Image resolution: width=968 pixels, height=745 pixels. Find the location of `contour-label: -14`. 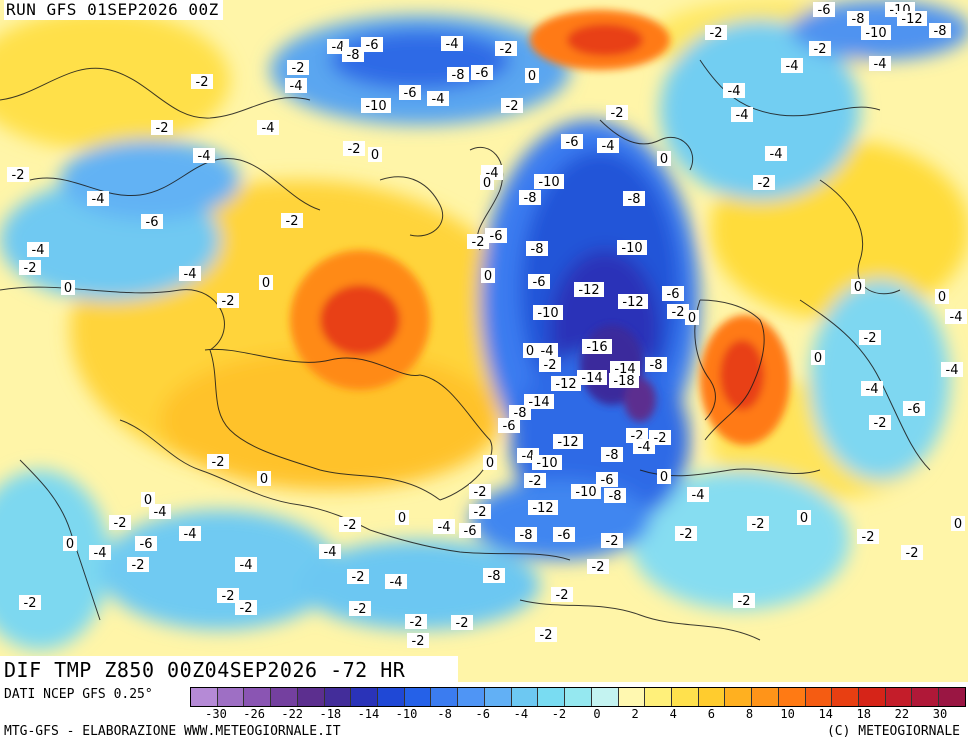

contour-label: -14 is located at coordinates (592, 378).